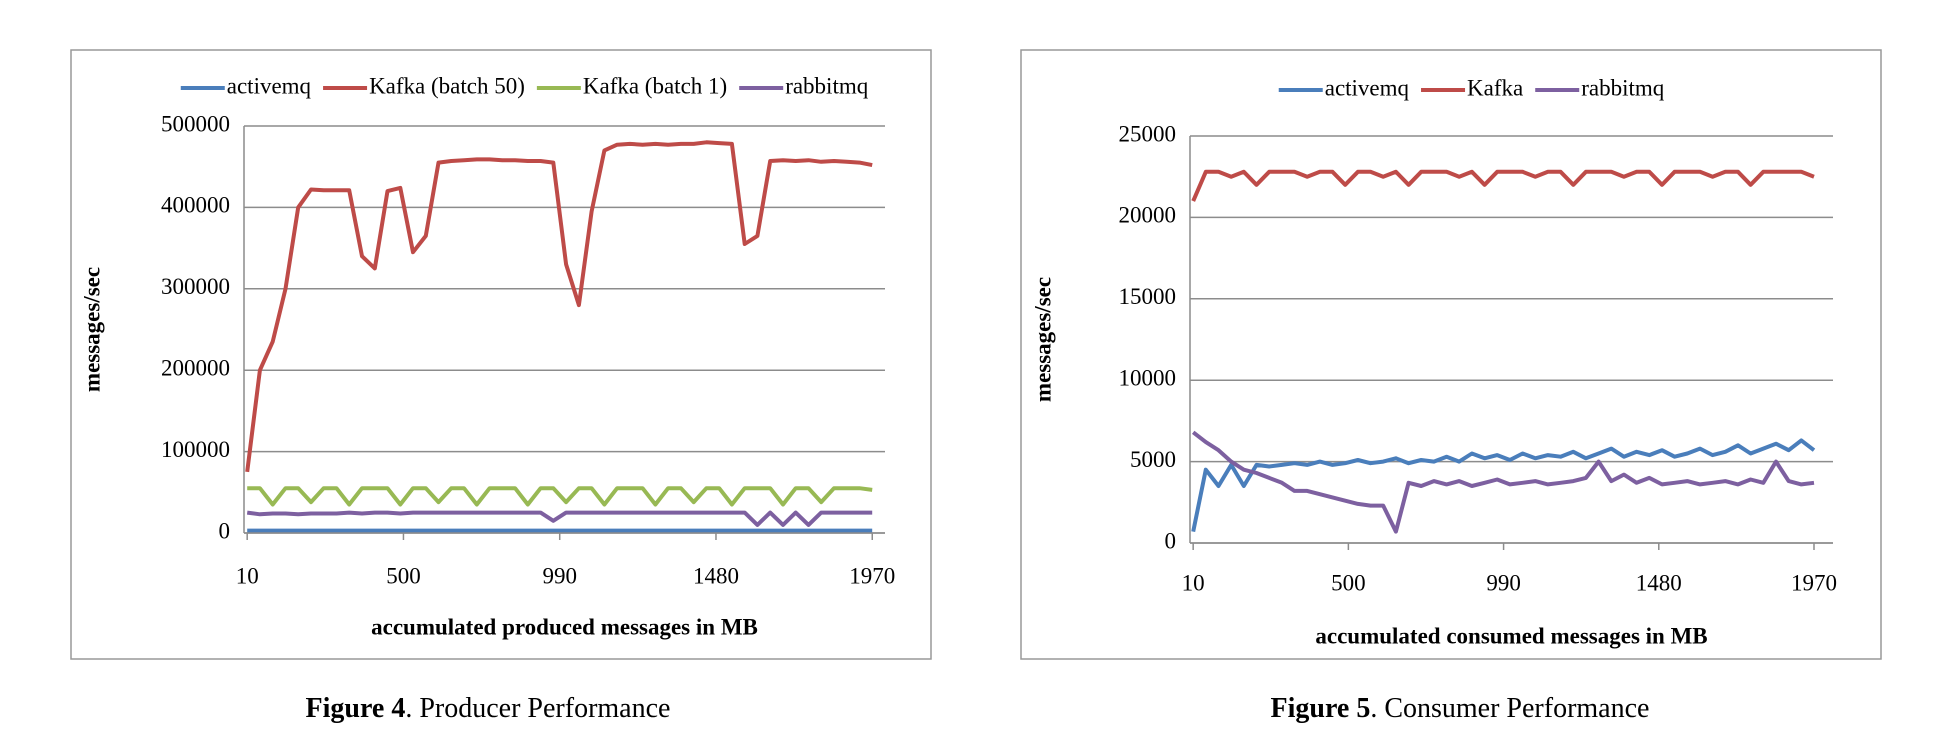 The width and height of the screenshot is (1960, 742). What do you see at coordinates (1148, 377) in the screenshot?
I see `y-tick-label: 10000` at bounding box center [1148, 377].